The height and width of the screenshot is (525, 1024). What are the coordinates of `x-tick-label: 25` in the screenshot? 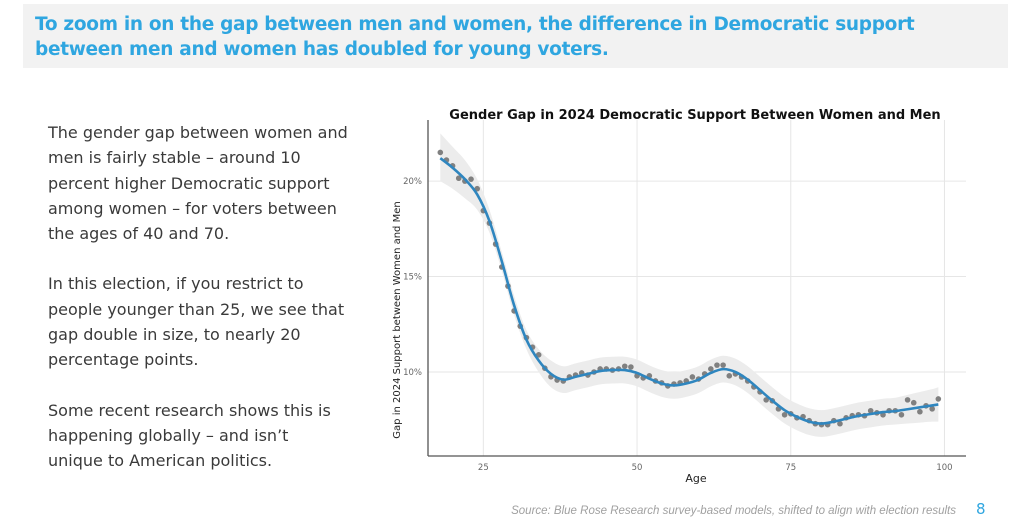 It's located at (483, 468).